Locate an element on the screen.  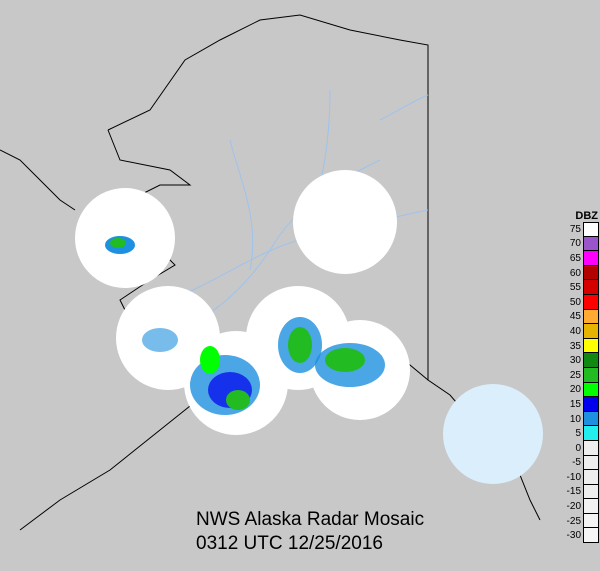
legend-unit: DBZ is located at coordinates (586, 216).